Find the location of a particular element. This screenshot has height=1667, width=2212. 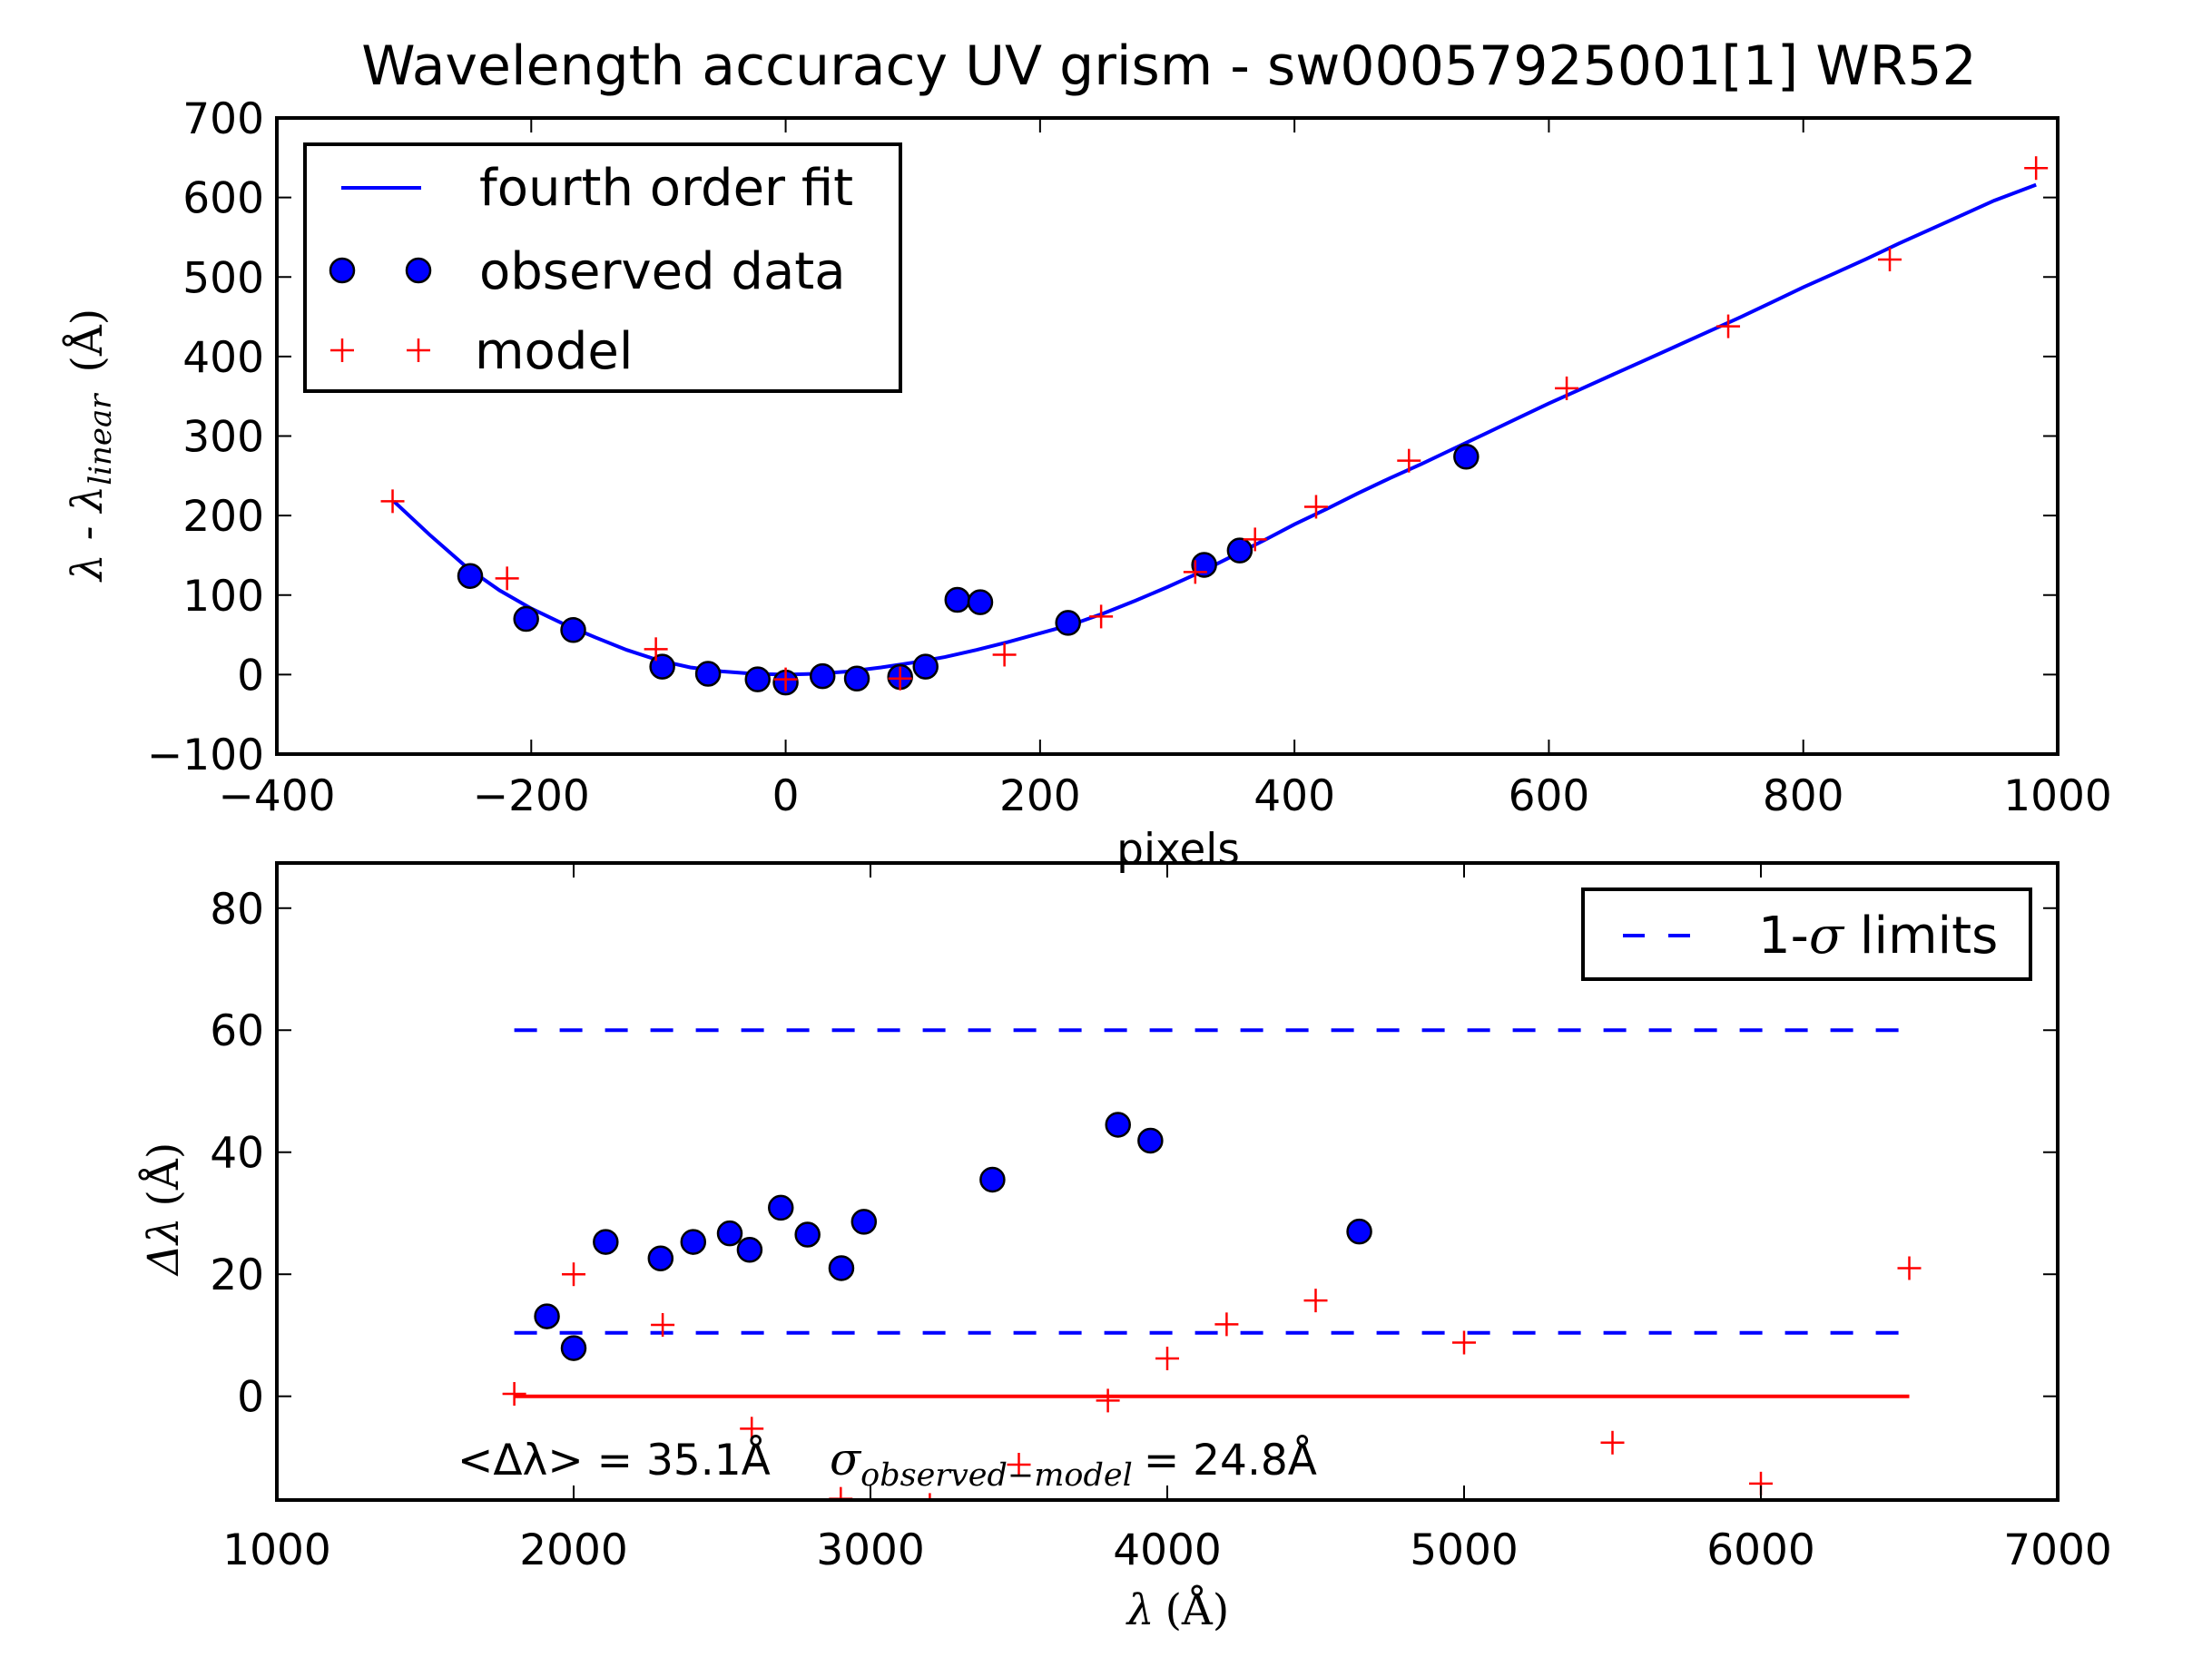

x-tick-label: 200 is located at coordinates (1040, 796).